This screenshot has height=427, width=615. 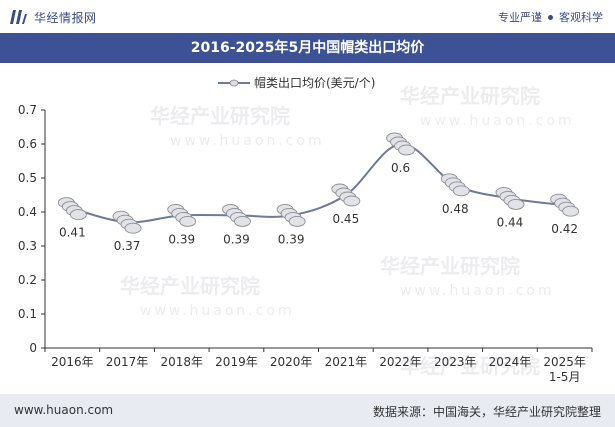 What do you see at coordinates (127, 246) in the screenshot?
I see `data-label: 0.37` at bounding box center [127, 246].